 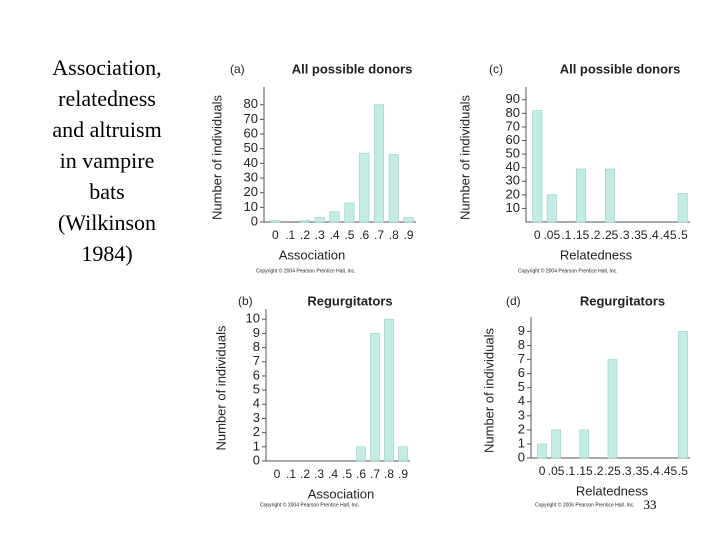 What do you see at coordinates (107, 98) in the screenshot?
I see `slide-text-line: relatedness` at bounding box center [107, 98].